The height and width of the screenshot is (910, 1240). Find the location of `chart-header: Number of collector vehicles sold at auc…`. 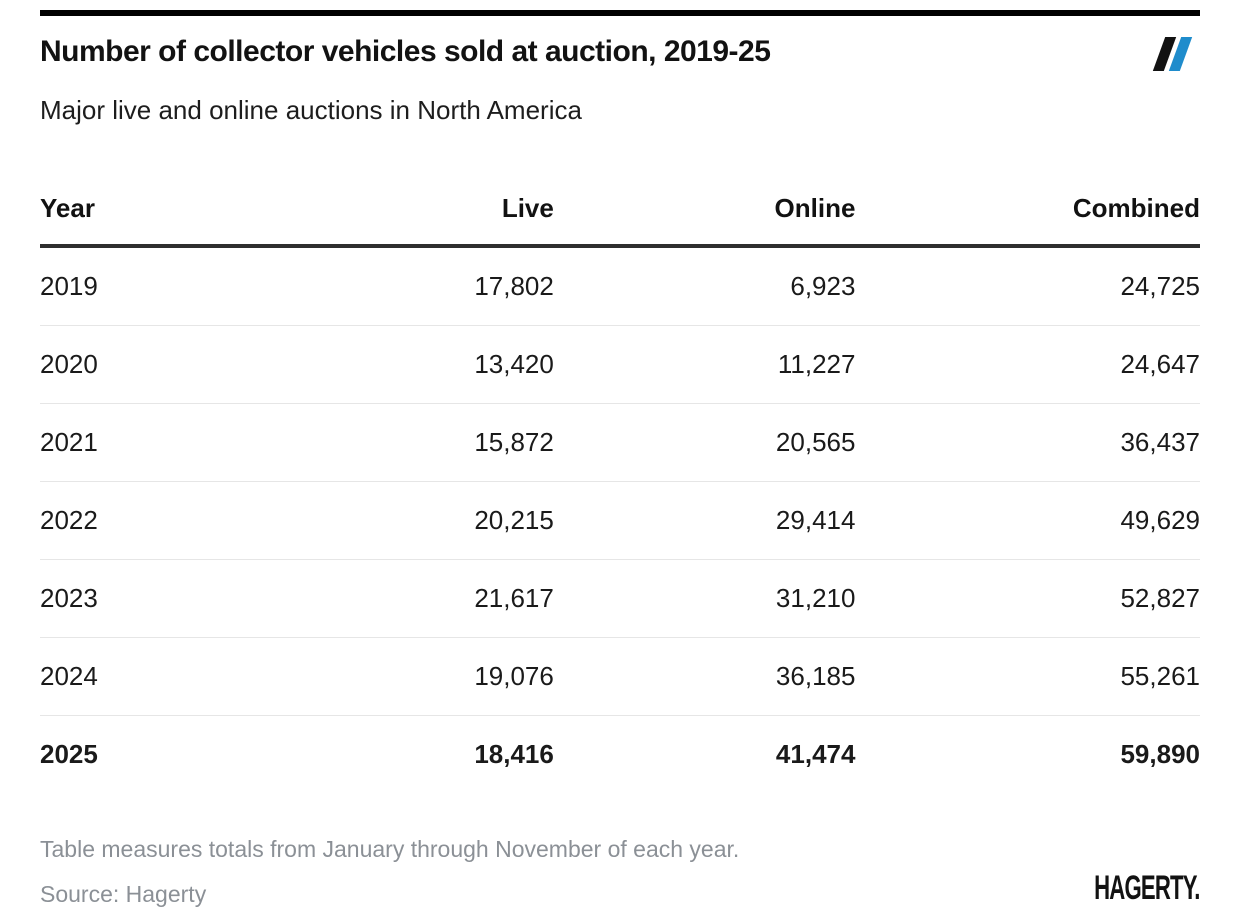

chart-header: Number of collector vehicles sold at auc… is located at coordinates (620, 53).